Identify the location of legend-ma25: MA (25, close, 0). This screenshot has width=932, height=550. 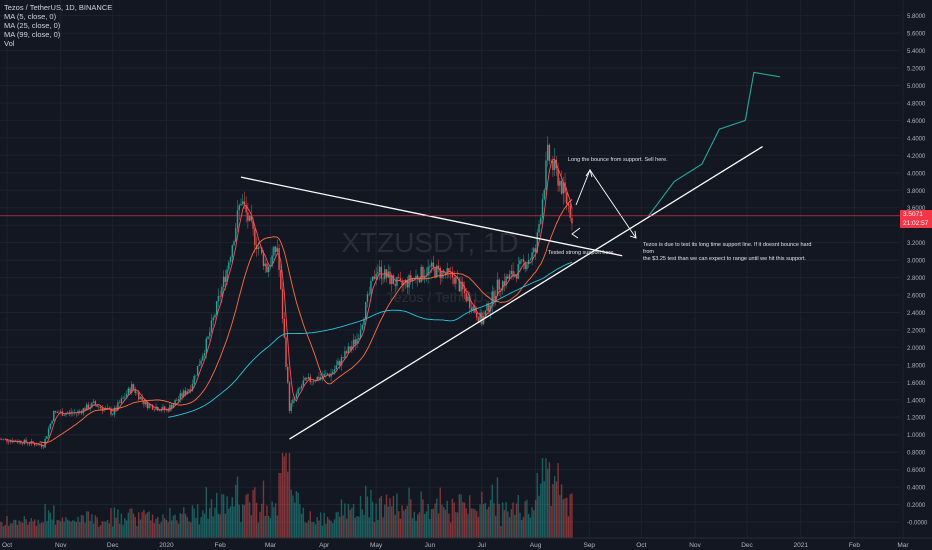
(32, 25).